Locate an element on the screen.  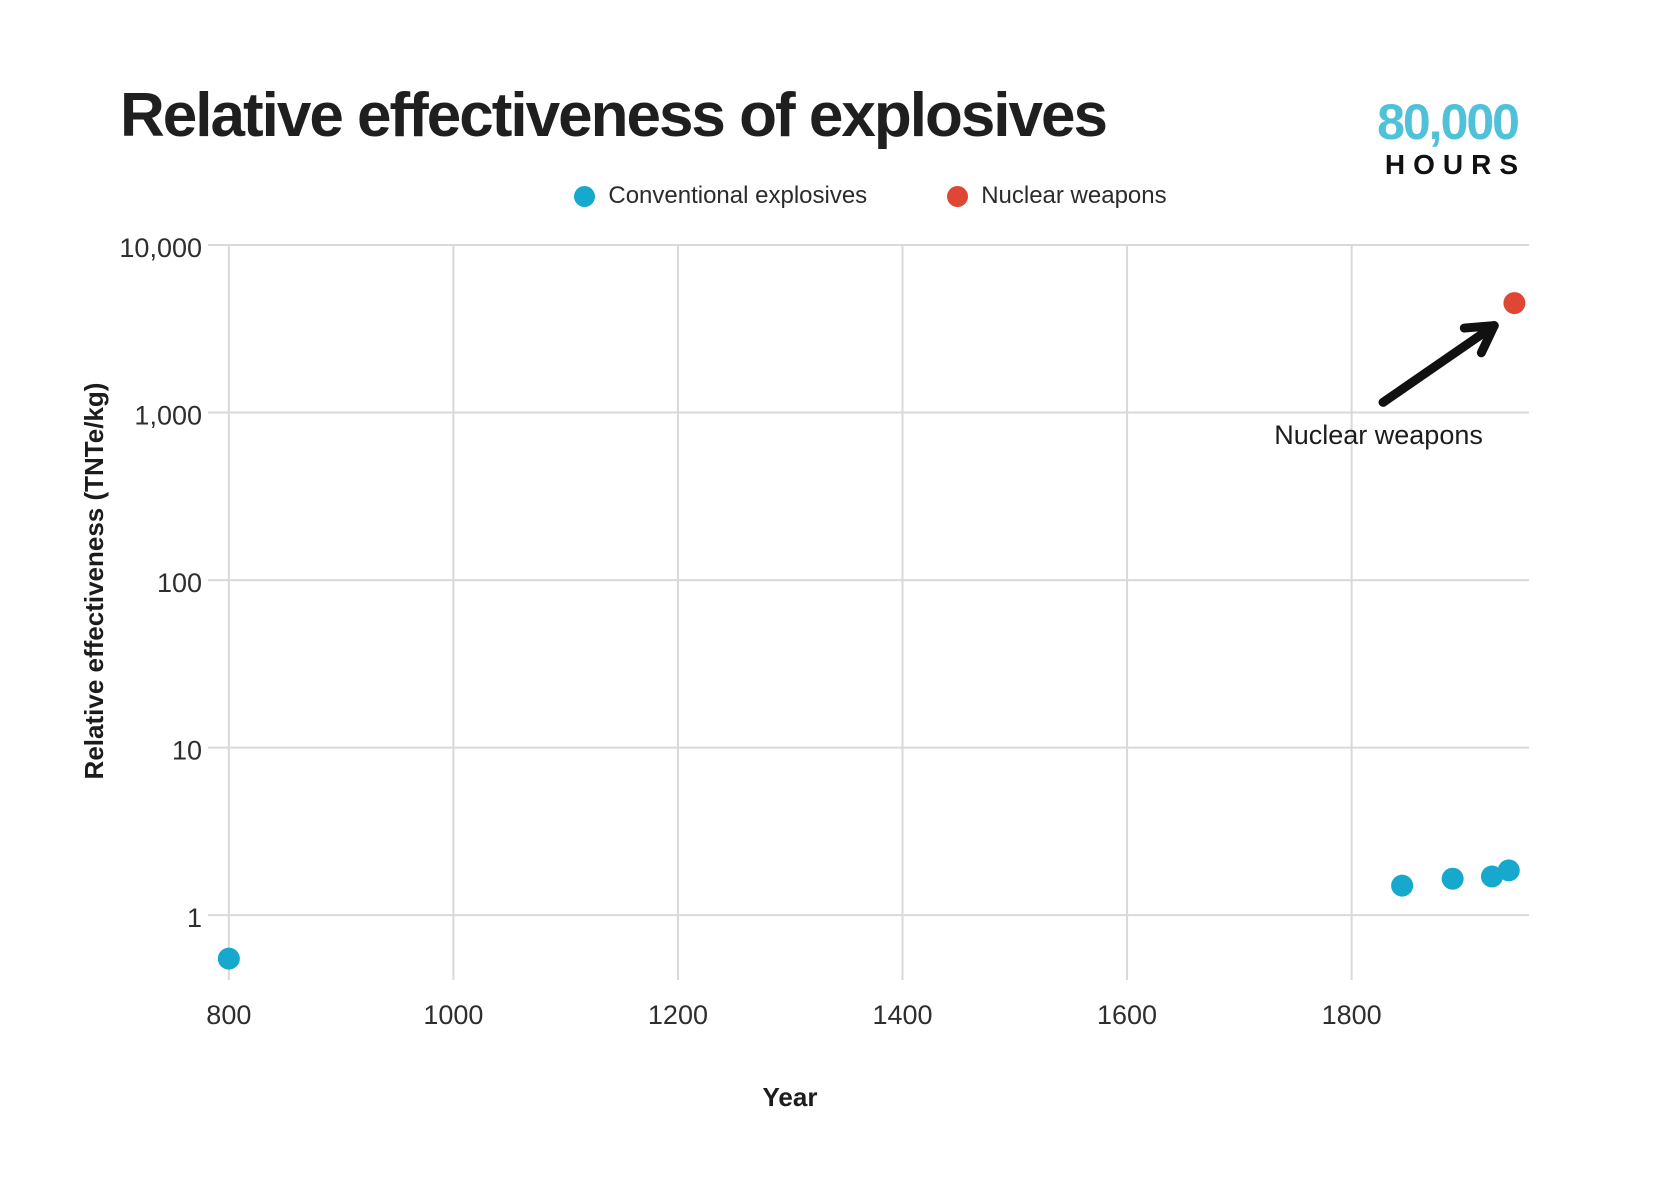
legend-label: Nuclear weapons is located at coordinates (1074, 195).